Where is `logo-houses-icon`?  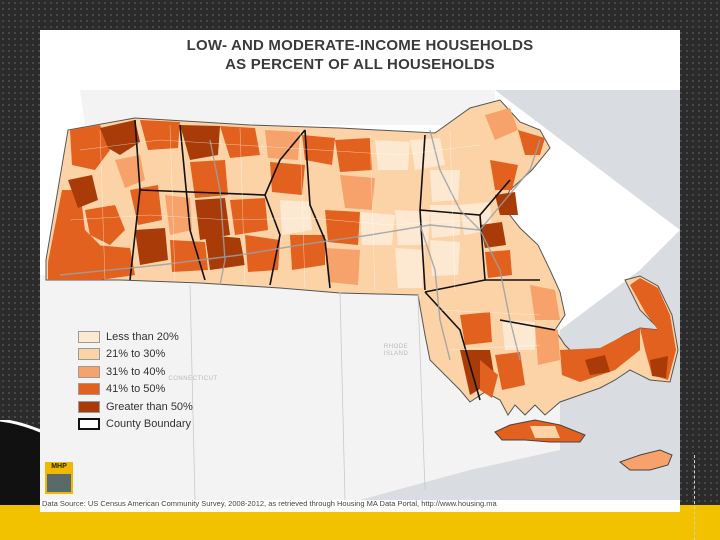
logo-houses-icon is located at coordinates (59, 483).